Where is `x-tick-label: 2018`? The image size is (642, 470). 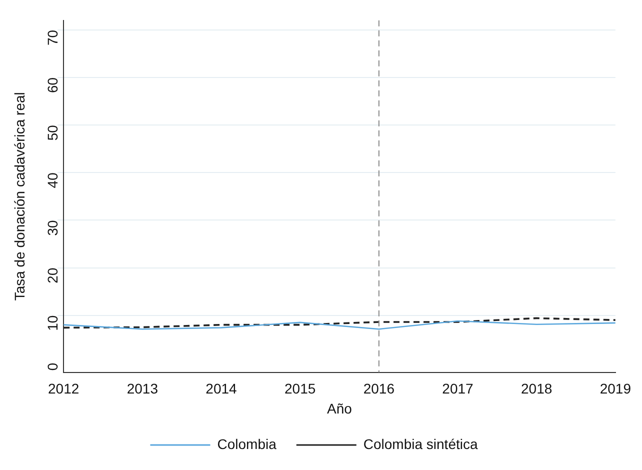
x-tick-label: 2018 is located at coordinates (536, 388).